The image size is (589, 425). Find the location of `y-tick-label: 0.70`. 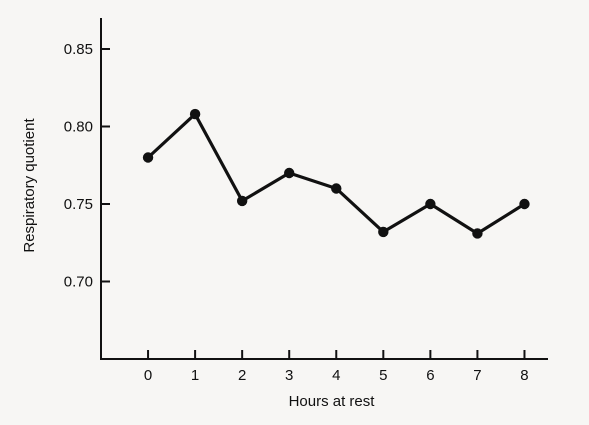

y-tick-label: 0.70 is located at coordinates (78, 282).